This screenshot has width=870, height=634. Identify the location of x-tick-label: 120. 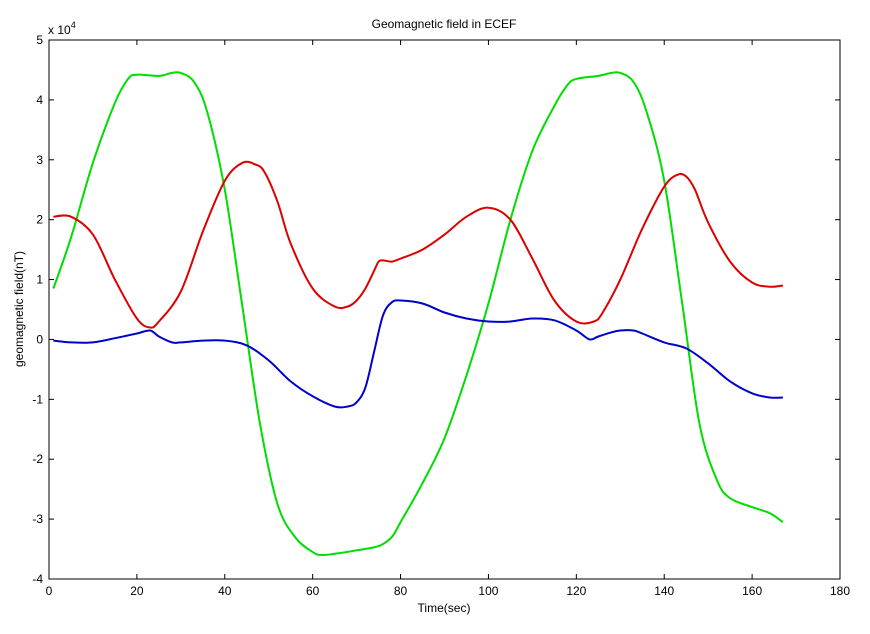
(576, 591).